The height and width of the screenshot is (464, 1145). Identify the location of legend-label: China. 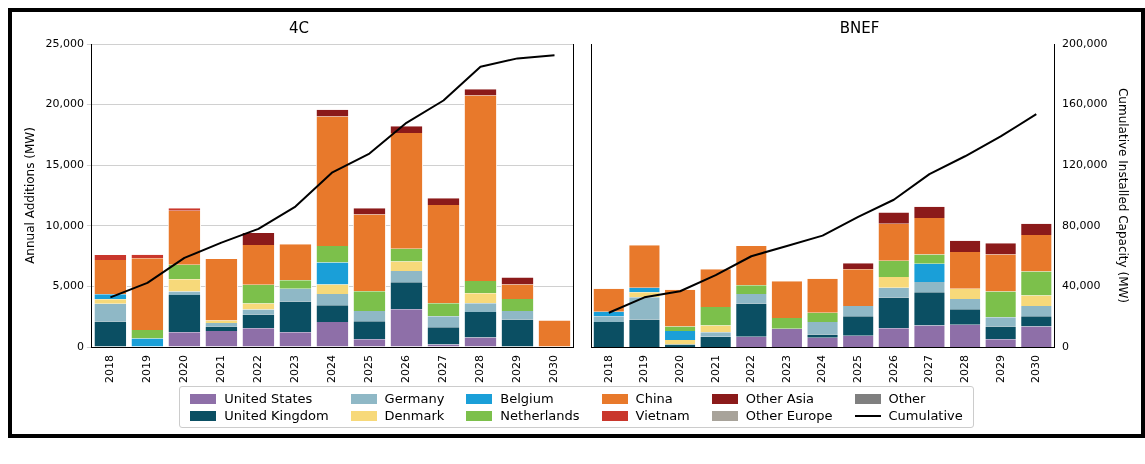
(654, 398).